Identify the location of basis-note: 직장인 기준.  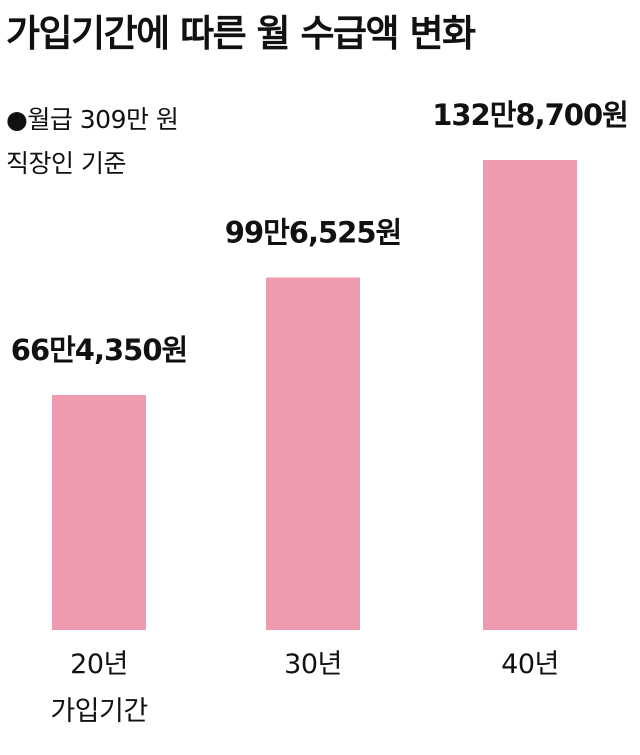
(66, 163).